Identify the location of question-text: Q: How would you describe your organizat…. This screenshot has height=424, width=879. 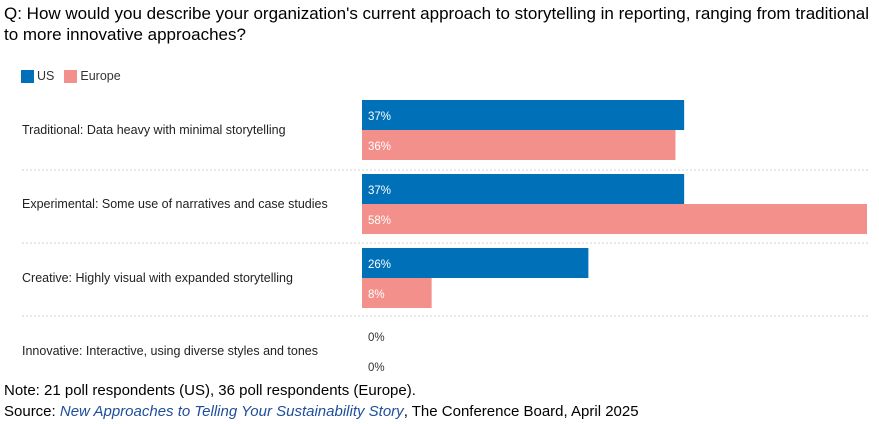
(437, 24).